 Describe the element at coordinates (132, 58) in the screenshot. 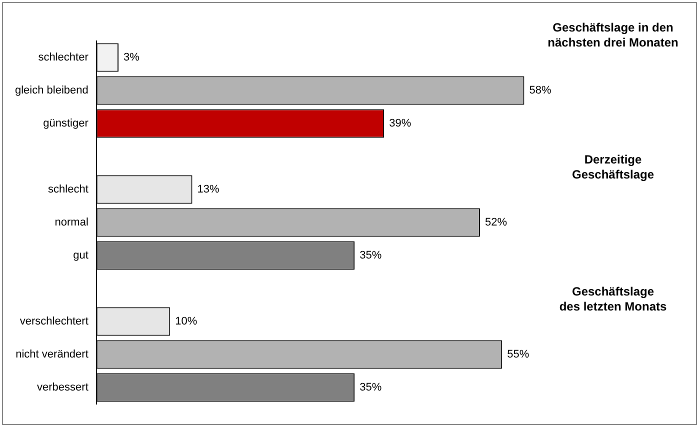

I see `data-label: 3%` at that location.